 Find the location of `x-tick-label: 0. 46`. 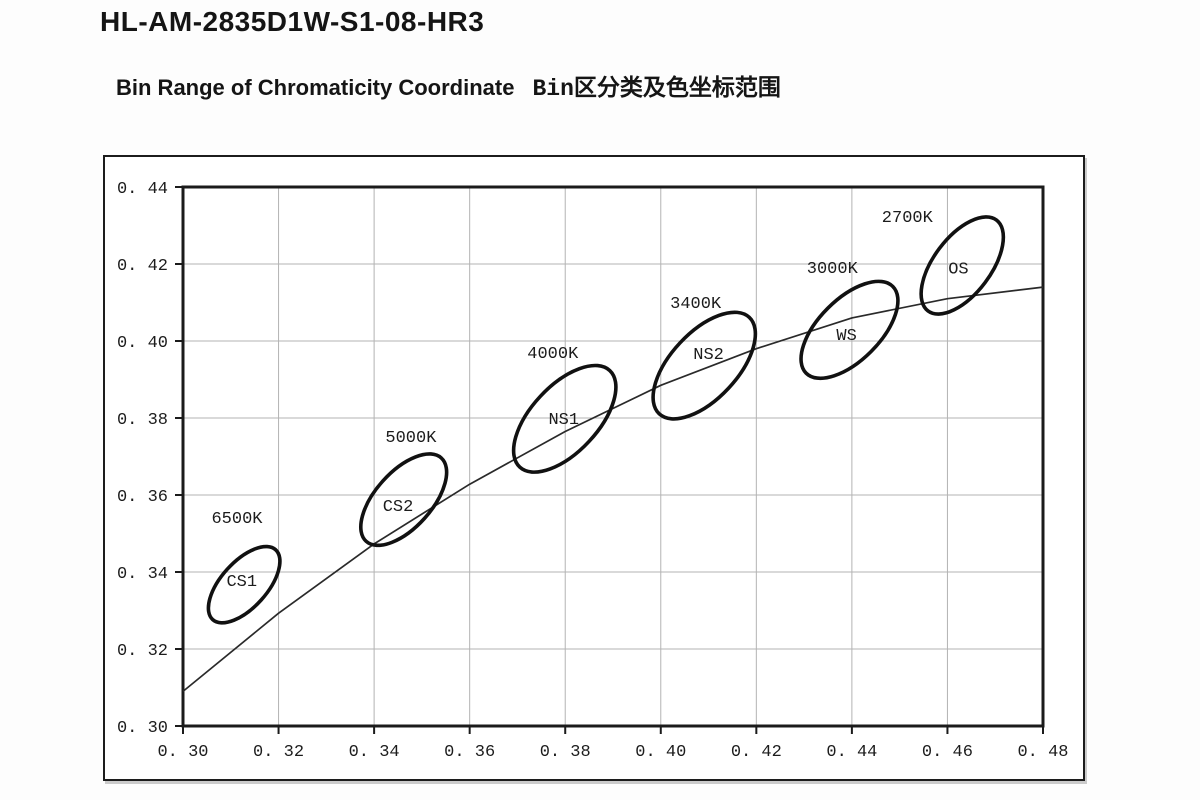

x-tick-label: 0. 46 is located at coordinates (947, 752).